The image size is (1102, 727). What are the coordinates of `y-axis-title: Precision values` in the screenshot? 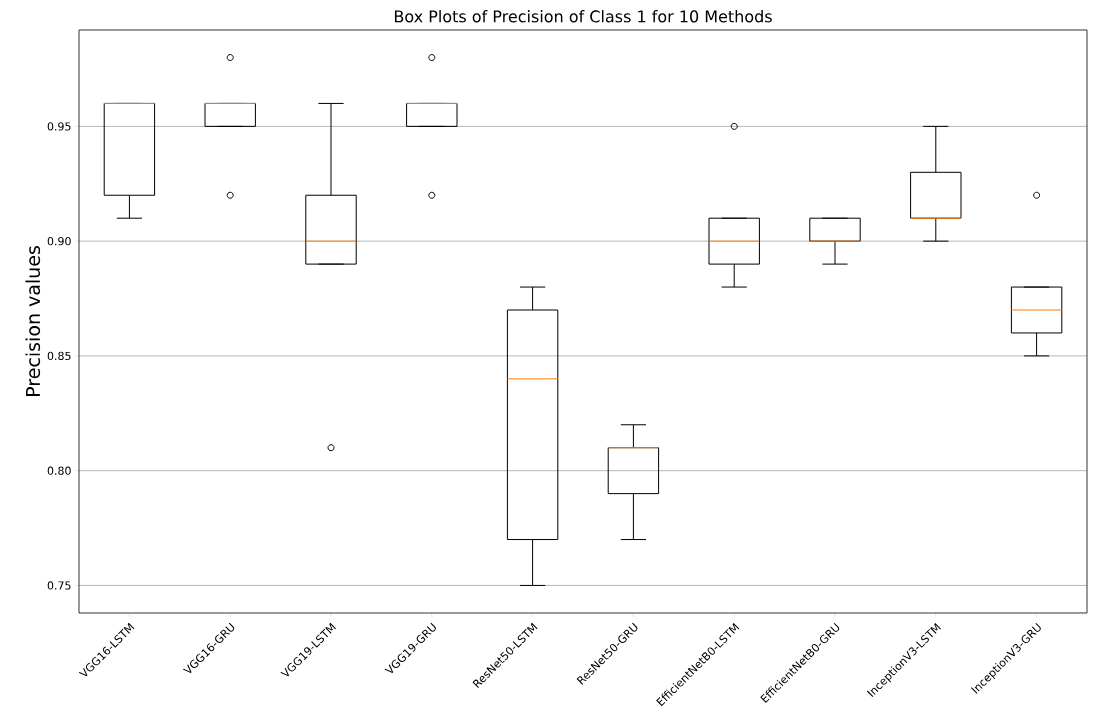 It's located at (33, 321).